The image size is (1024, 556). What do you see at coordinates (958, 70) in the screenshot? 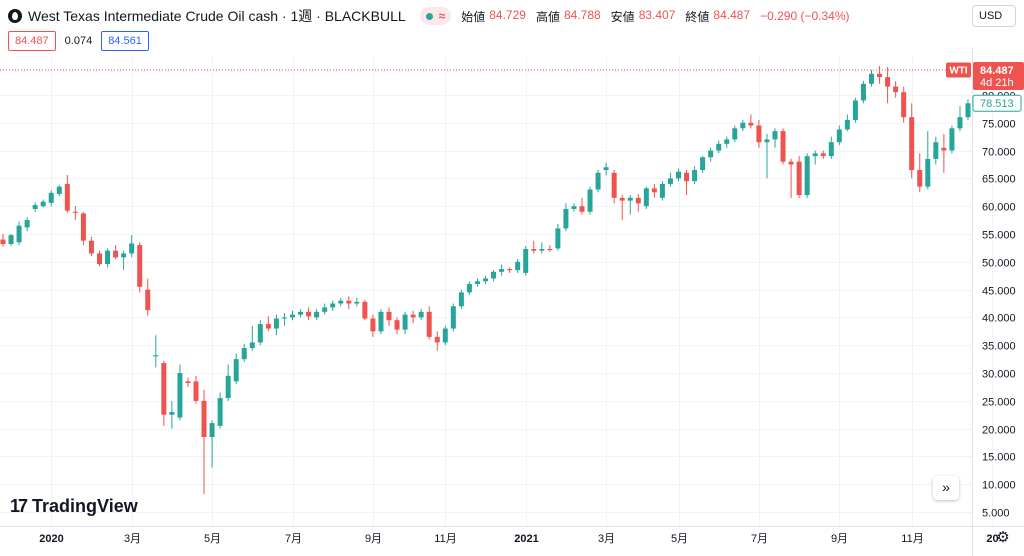
I see `wti-label-box` at bounding box center [958, 70].